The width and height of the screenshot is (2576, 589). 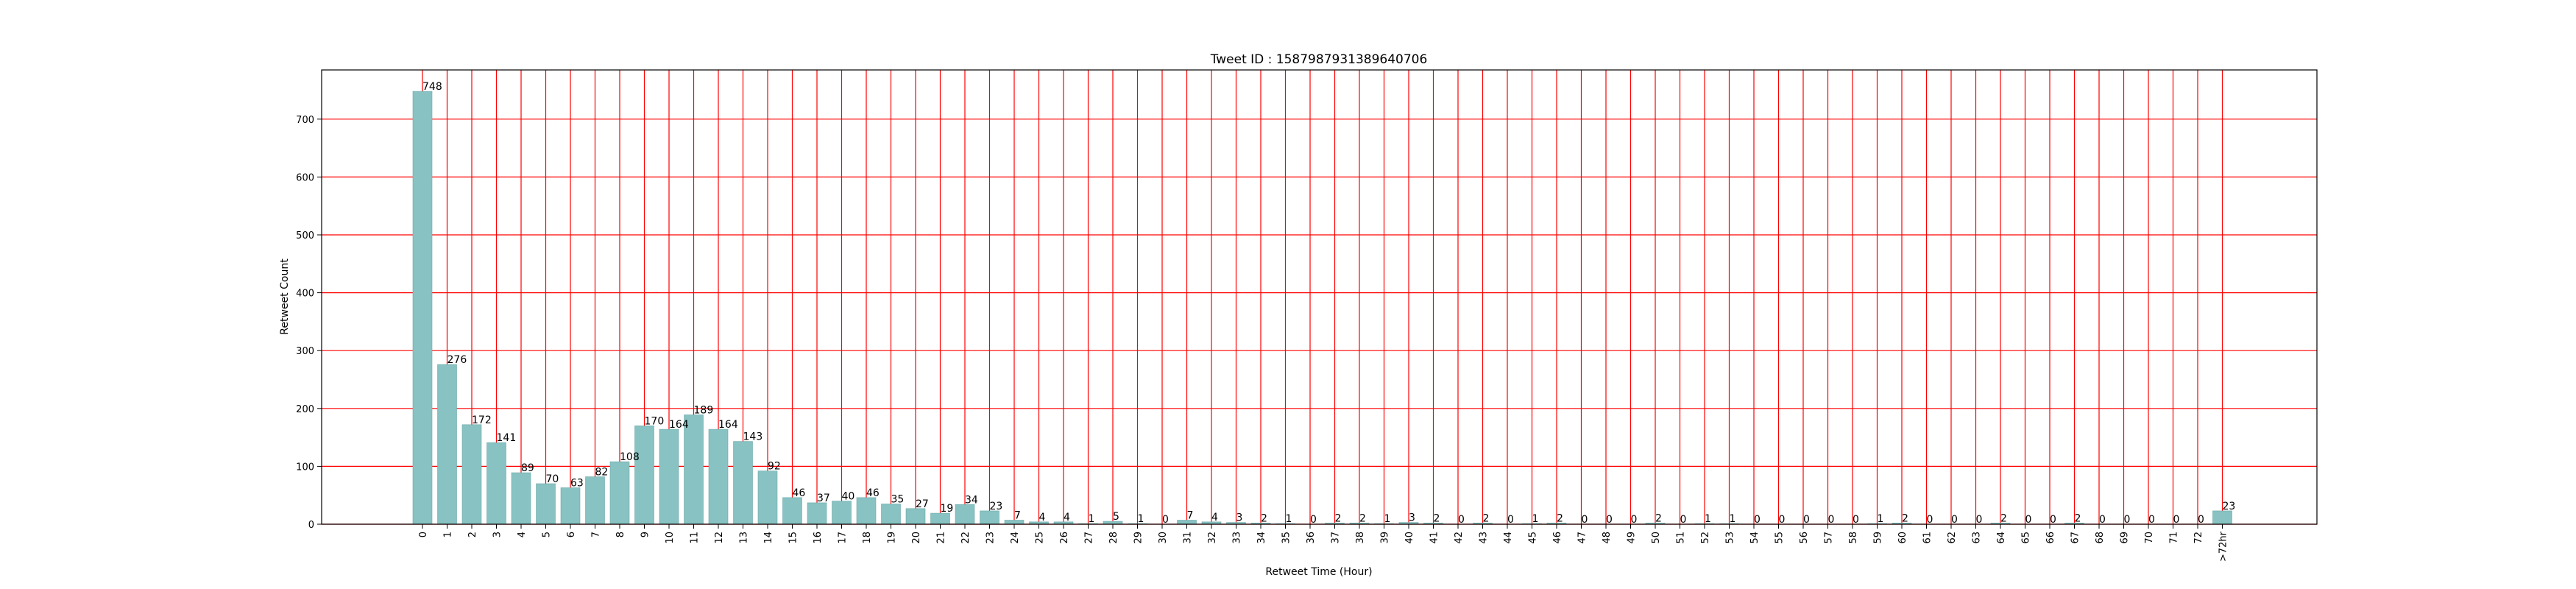 What do you see at coordinates (898, 499) in the screenshot?
I see `data-label: 35` at bounding box center [898, 499].